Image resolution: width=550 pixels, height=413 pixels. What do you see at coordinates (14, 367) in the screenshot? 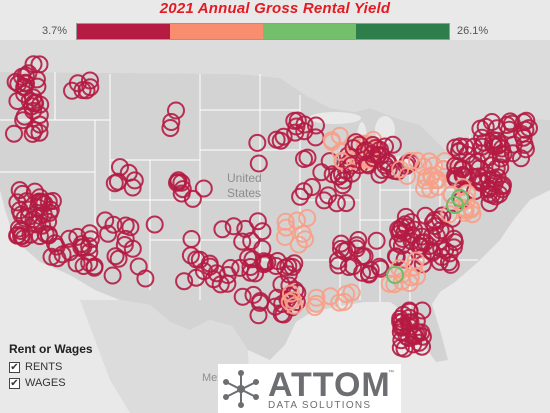
I see `rents-checkbox: ✔` at bounding box center [14, 367].